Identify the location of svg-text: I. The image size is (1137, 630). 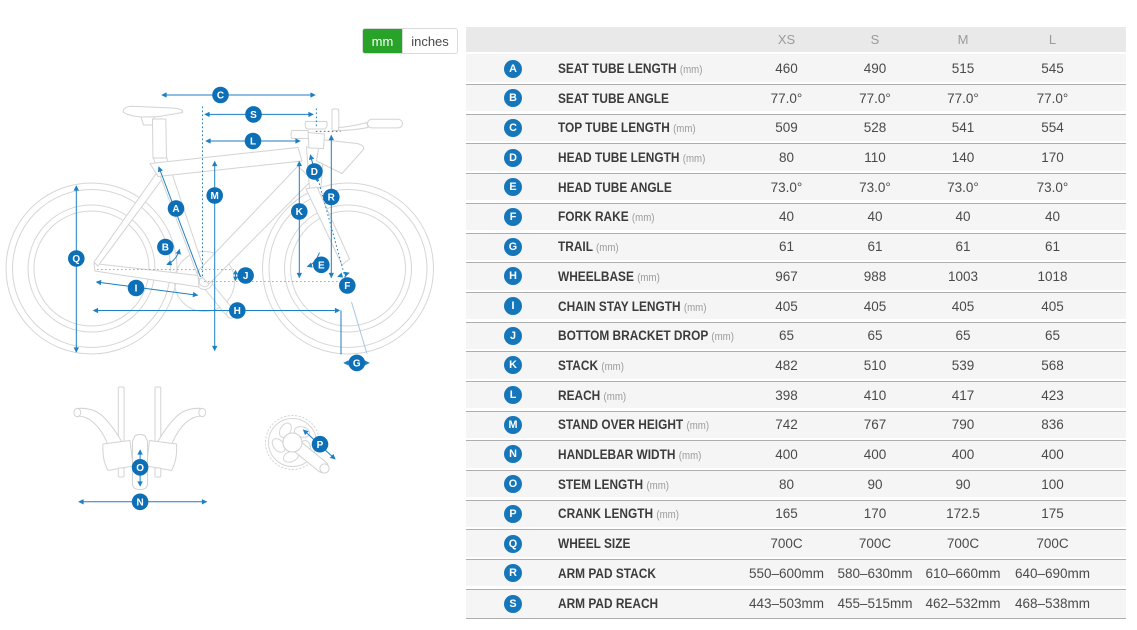
(136, 289).